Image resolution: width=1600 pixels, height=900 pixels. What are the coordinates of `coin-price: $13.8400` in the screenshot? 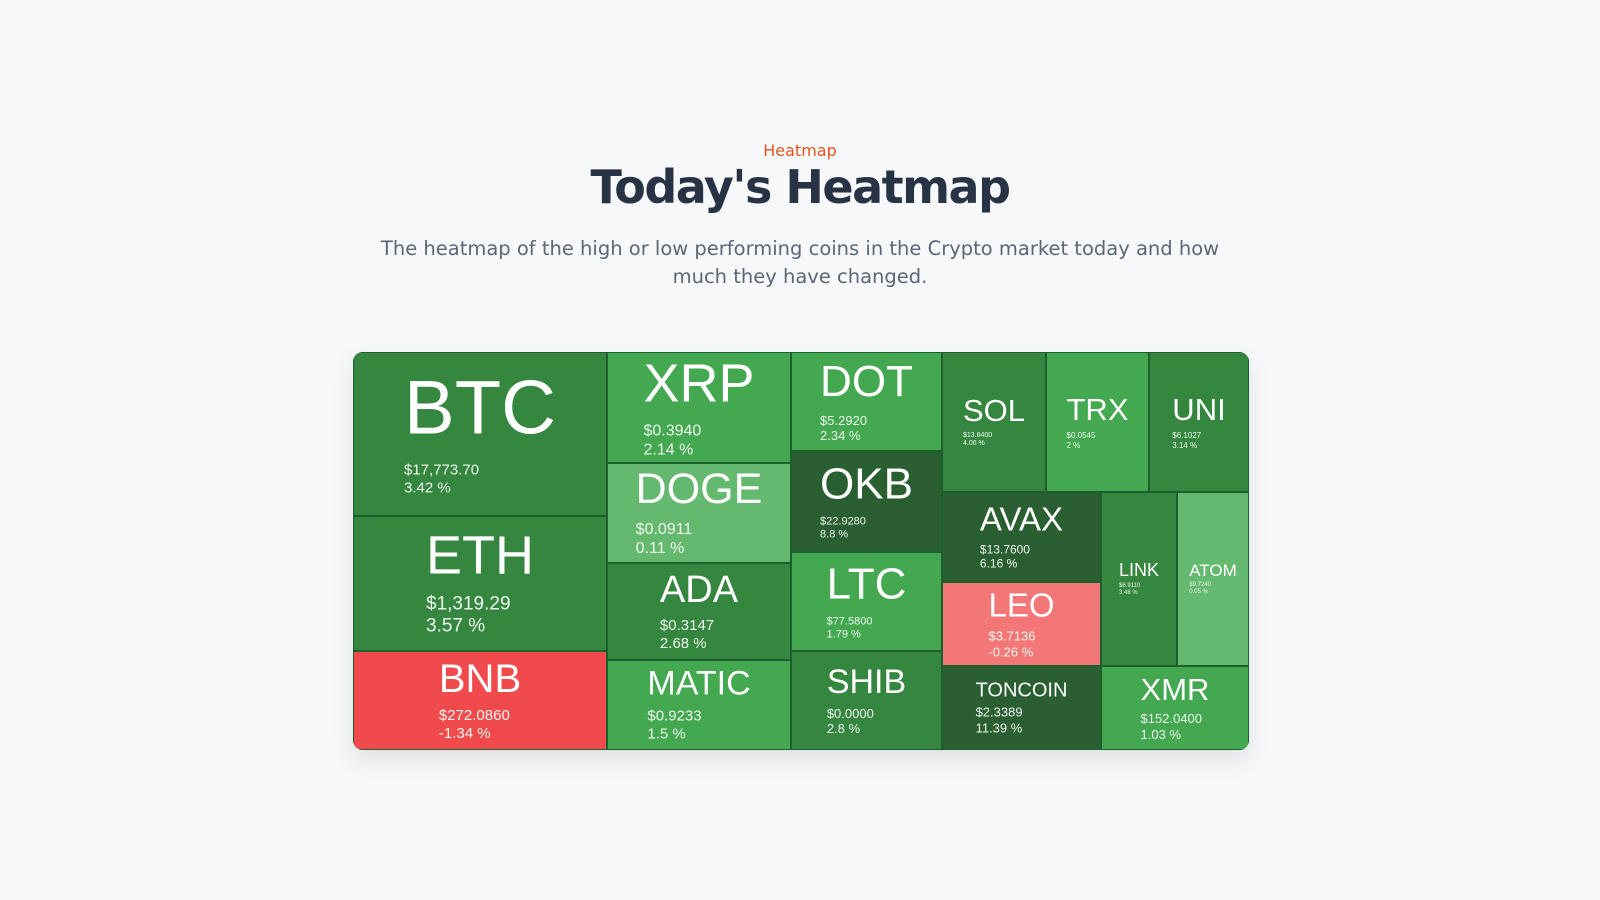 It's located at (977, 436).